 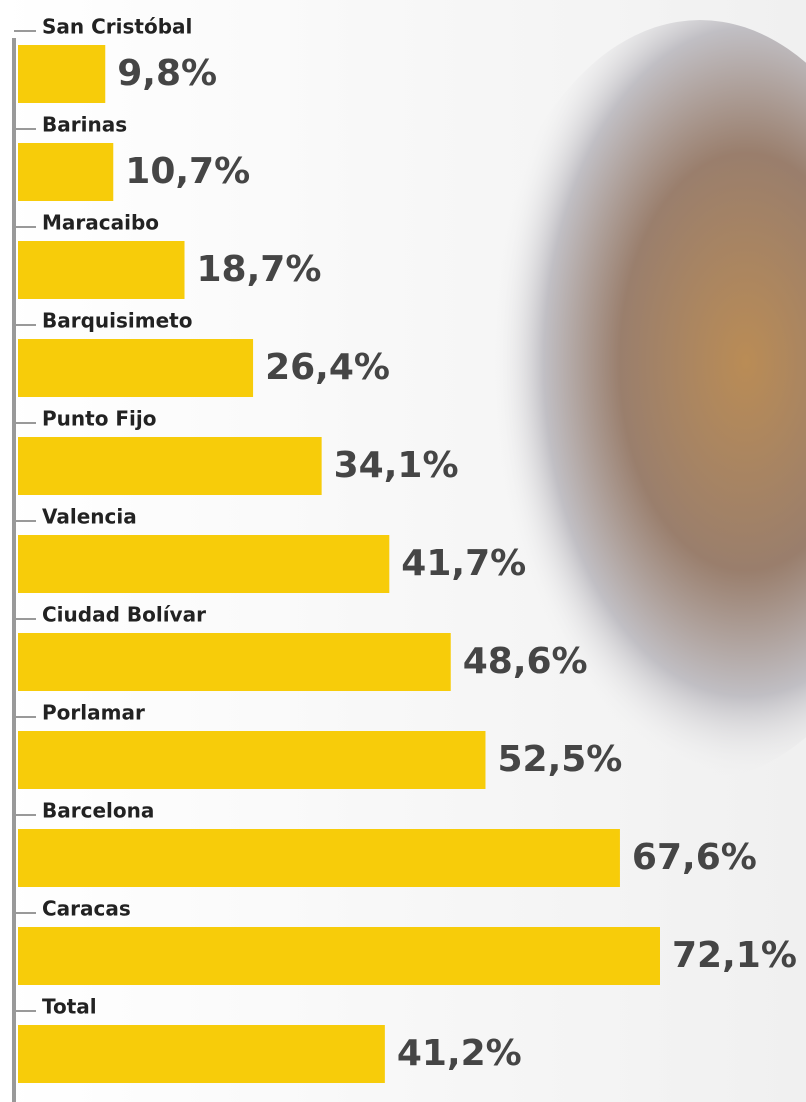 What do you see at coordinates (100, 223) in the screenshot?
I see `category-label: Maracaibo` at bounding box center [100, 223].